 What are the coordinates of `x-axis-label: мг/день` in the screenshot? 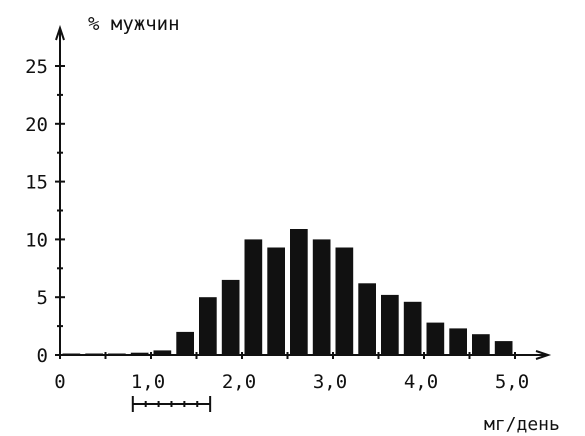 It's located at (522, 424).